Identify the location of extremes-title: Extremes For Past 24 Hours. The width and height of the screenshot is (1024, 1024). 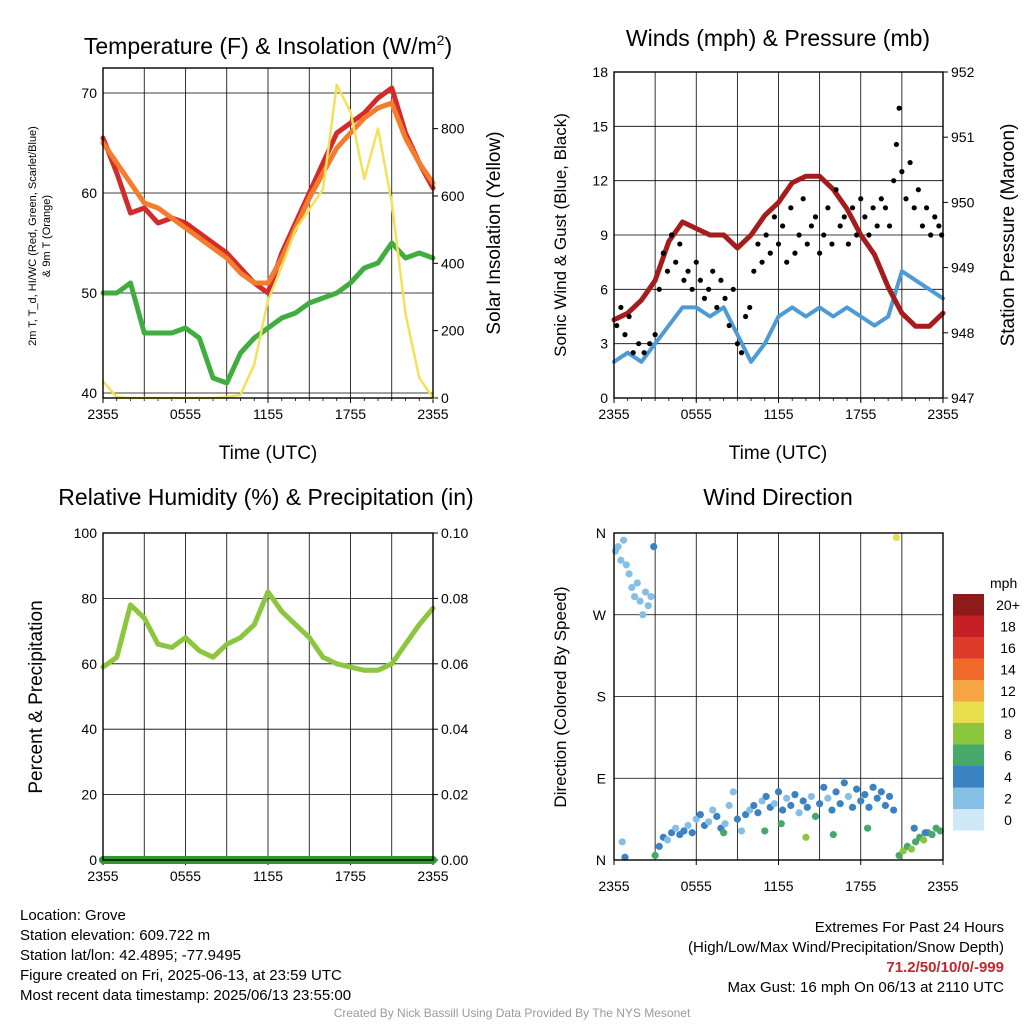
(909, 927).